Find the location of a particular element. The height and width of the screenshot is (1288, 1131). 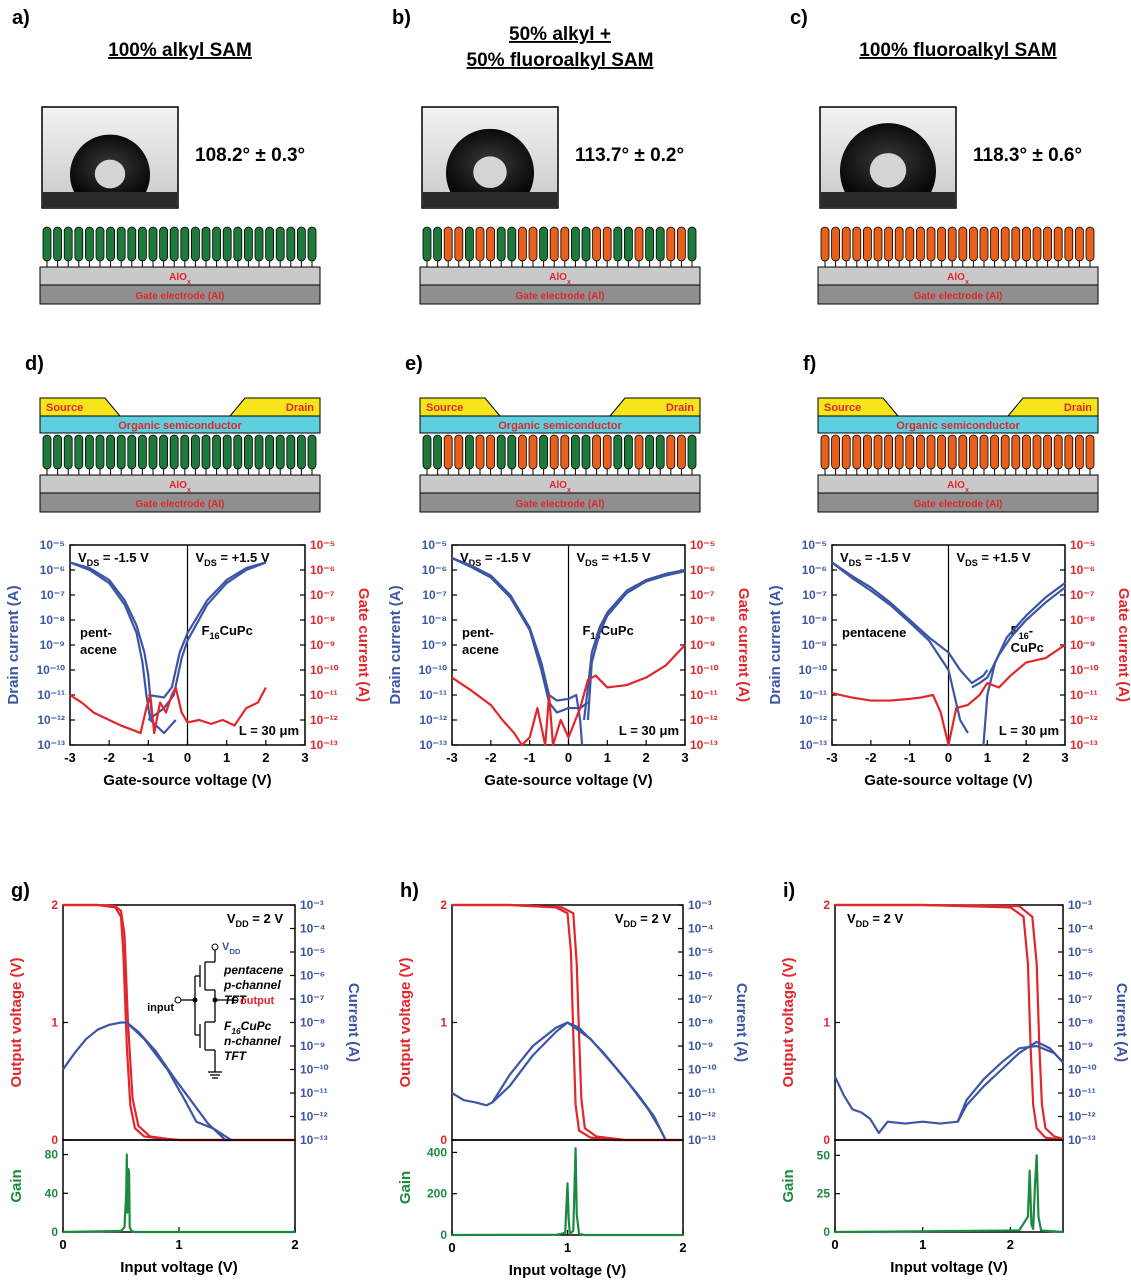

y-tick-label: 10⁻⁷ is located at coordinates (434, 595).